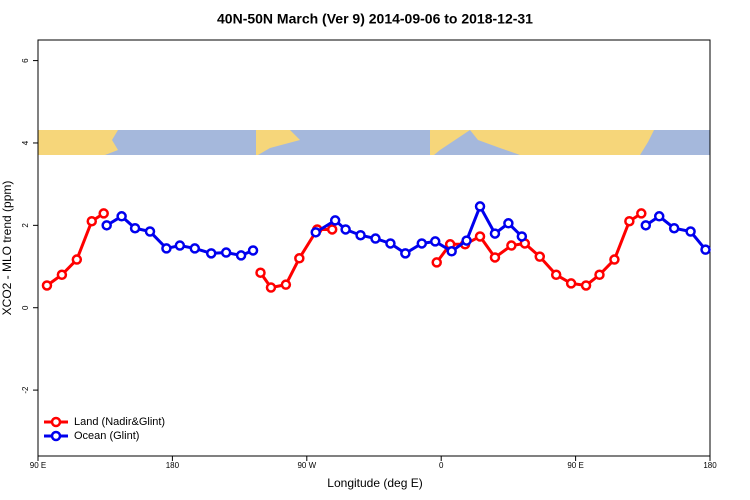 The height and width of the screenshot is (500, 750). Describe the element at coordinates (306, 465) in the screenshot. I see `x-tick-label: 90 W` at that location.